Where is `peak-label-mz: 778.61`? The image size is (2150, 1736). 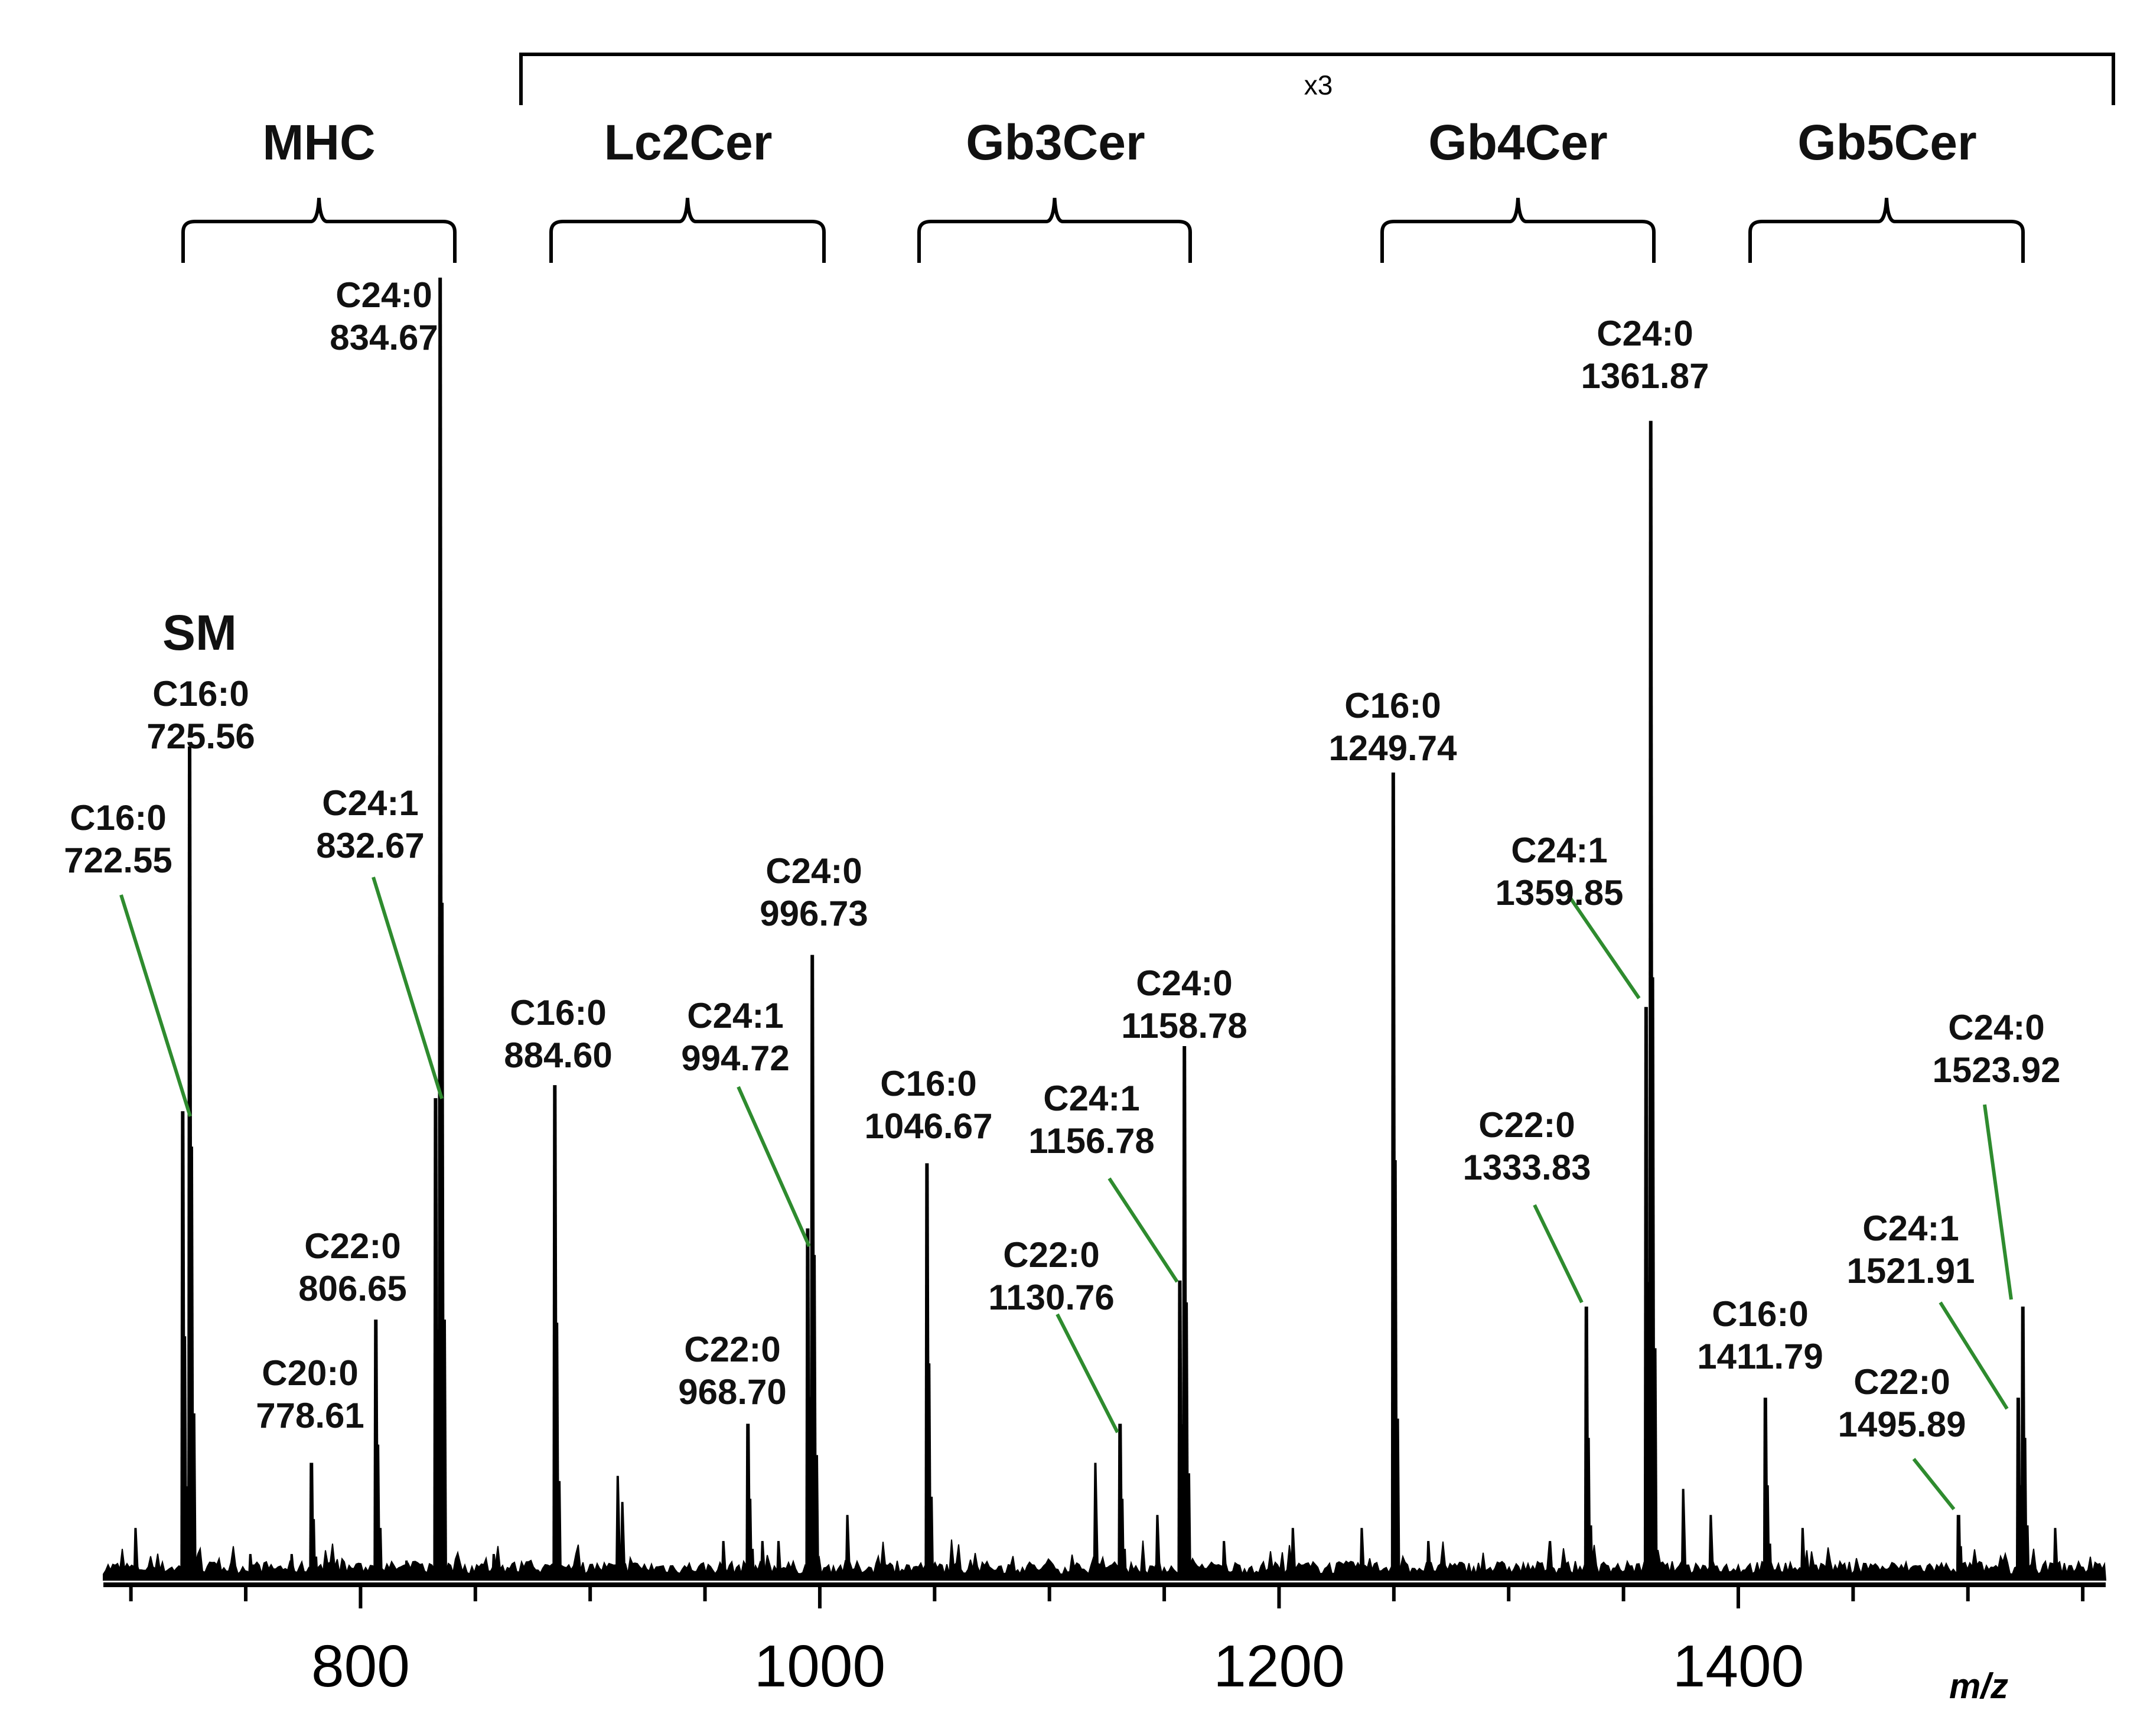 peak-label-mz: 778.61 is located at coordinates (310, 1415).